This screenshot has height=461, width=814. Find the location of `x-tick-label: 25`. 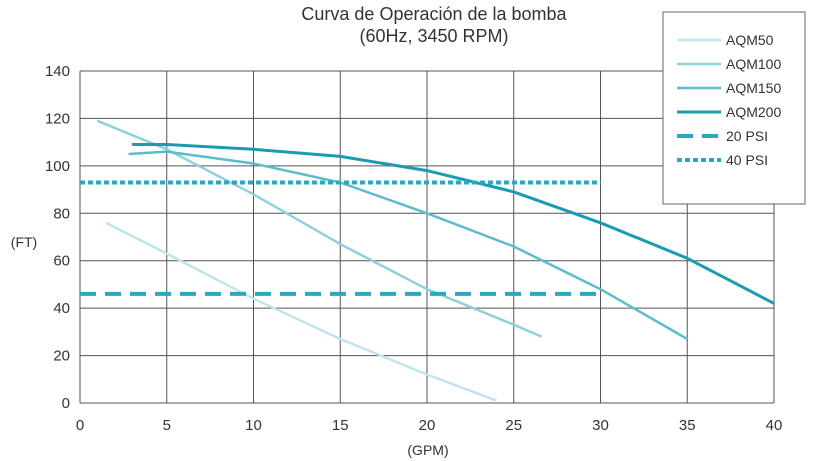

x-tick-label: 25 is located at coordinates (513, 425).